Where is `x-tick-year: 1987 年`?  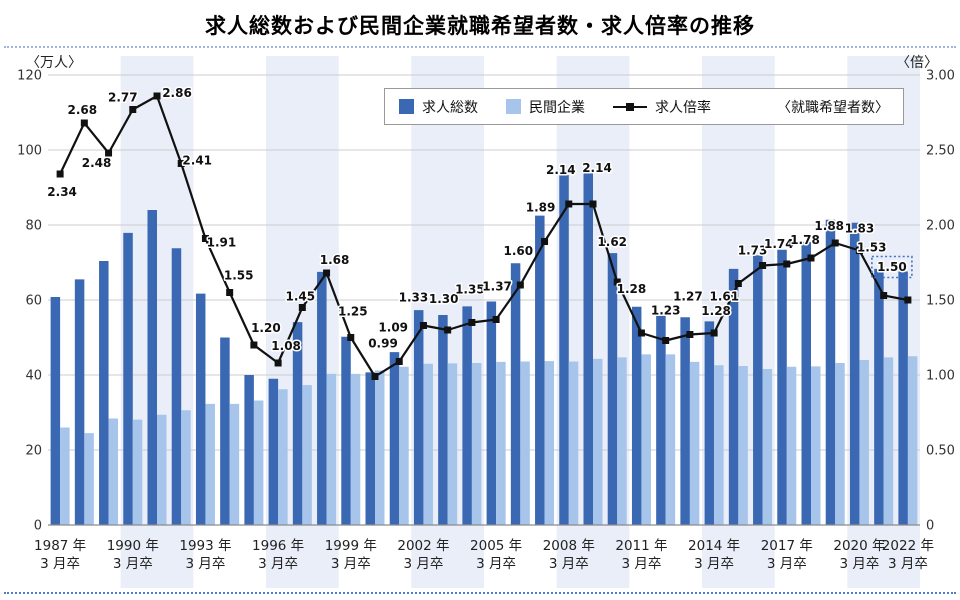 x-tick-year: 1987 年 is located at coordinates (60, 546).